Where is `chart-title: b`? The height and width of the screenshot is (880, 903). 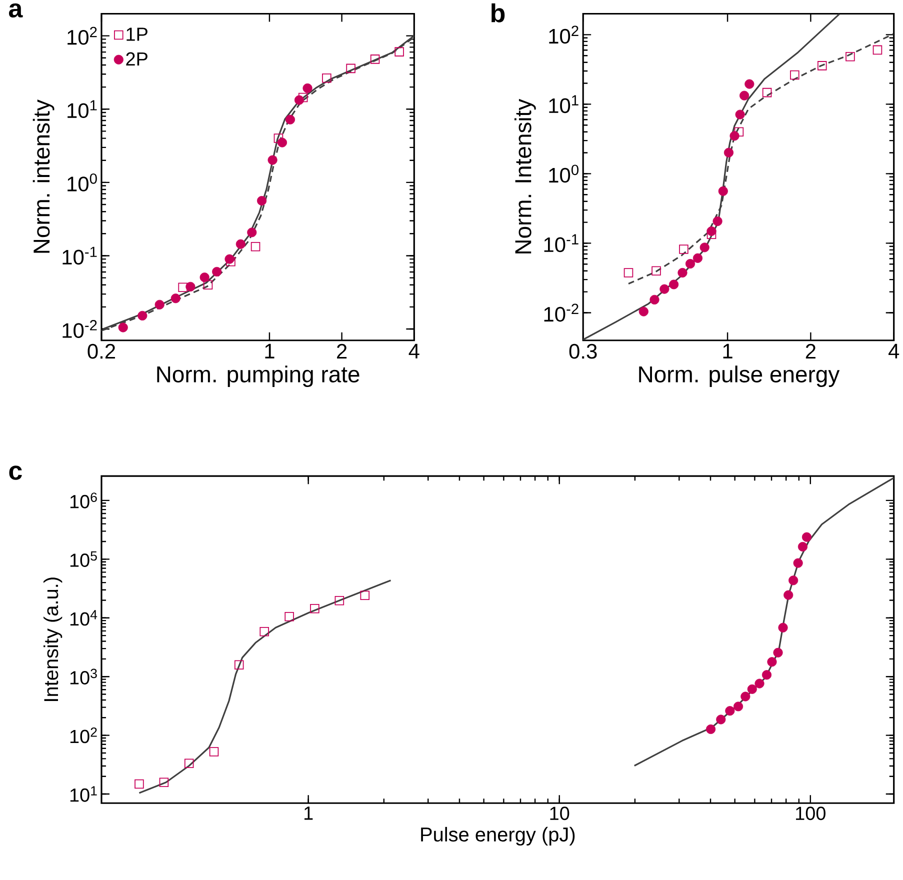
chart-title: b is located at coordinates (498, 12).